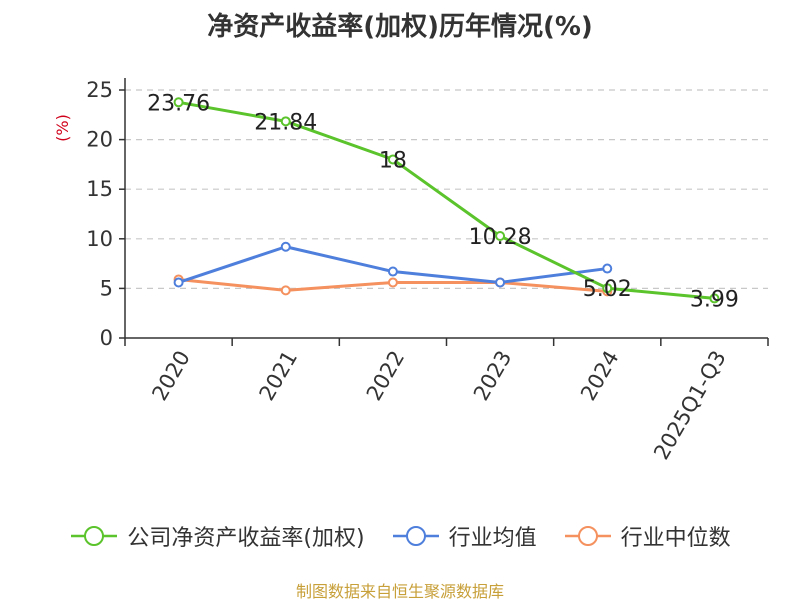 Image resolution: width=800 pixels, height=602 pixels. Describe the element at coordinates (400, 27) in the screenshot. I see `chart-title: 净资产收益率(加权)历年情况(%)` at that location.